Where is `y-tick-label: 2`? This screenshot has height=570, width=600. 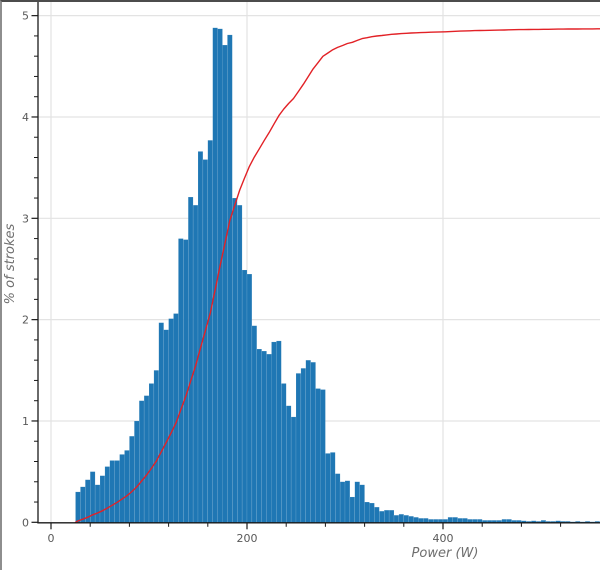
y-tick-label: 2 is located at coordinates (25, 320).